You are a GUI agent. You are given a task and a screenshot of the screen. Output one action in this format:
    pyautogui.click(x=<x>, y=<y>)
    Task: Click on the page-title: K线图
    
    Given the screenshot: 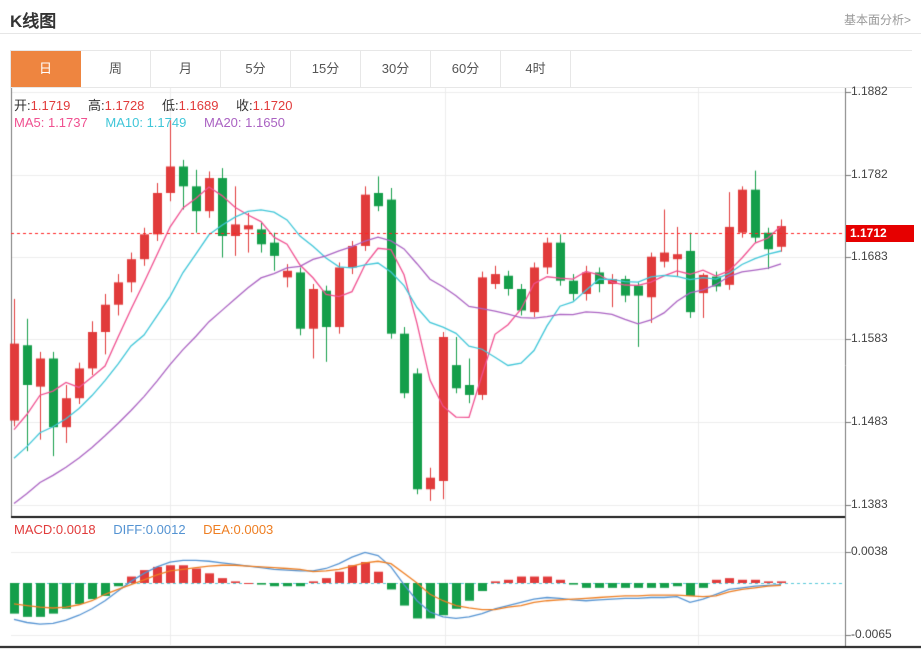 What is the action you would take?
    pyautogui.click(x=33, y=21)
    